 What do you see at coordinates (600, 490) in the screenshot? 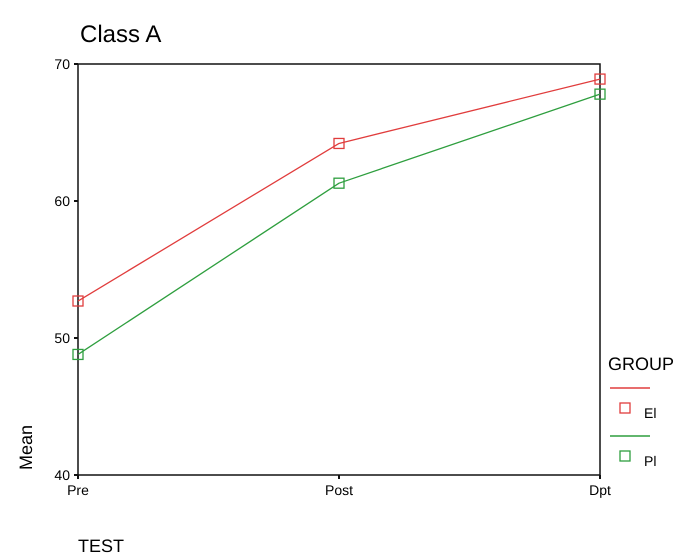
I see `x-tick-label: Dpt` at bounding box center [600, 490].